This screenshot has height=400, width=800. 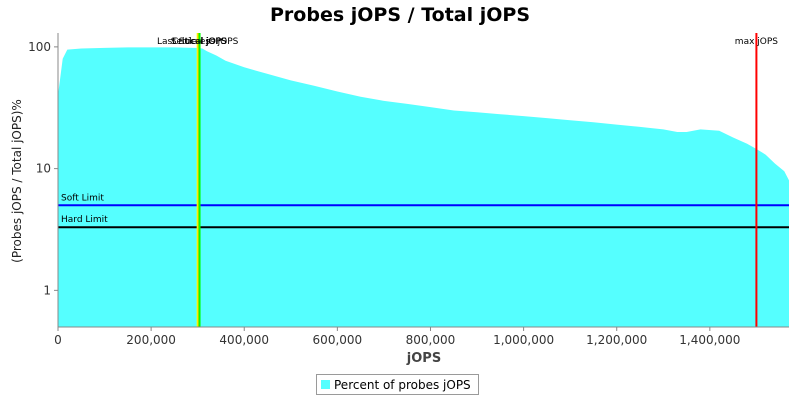 What do you see at coordinates (523, 340) in the screenshot?
I see `x-tick-label-5: 1,000,000` at bounding box center [523, 340].